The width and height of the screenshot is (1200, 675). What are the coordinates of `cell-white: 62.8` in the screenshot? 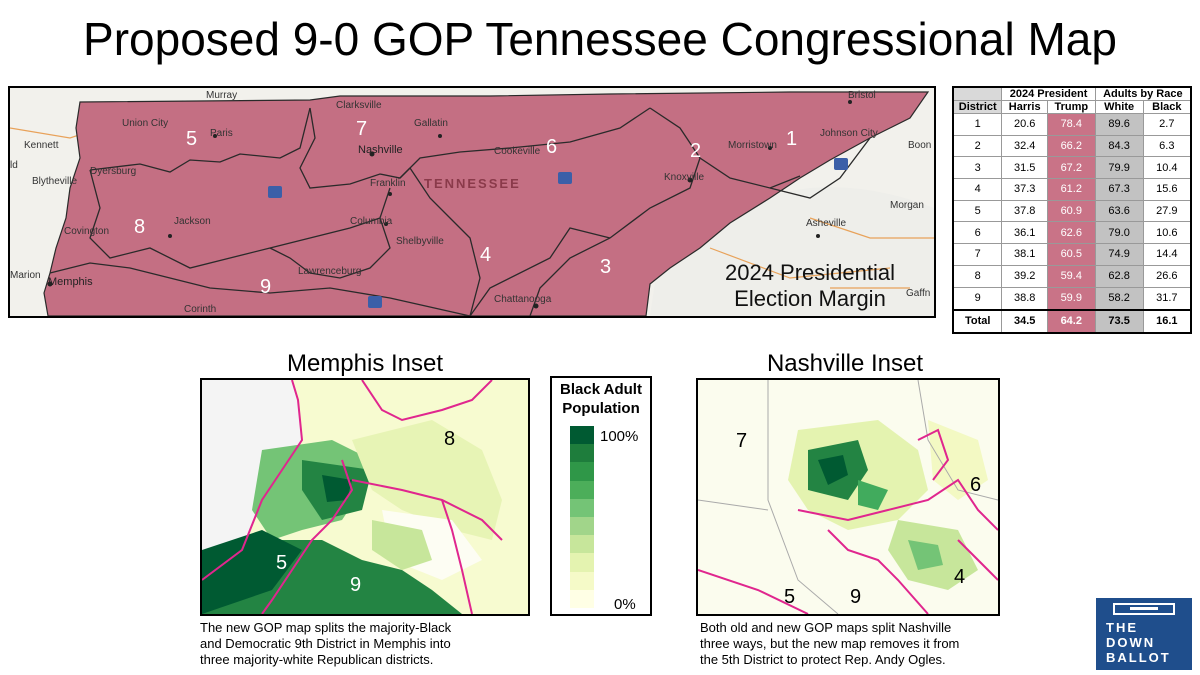 It's located at (1119, 276).